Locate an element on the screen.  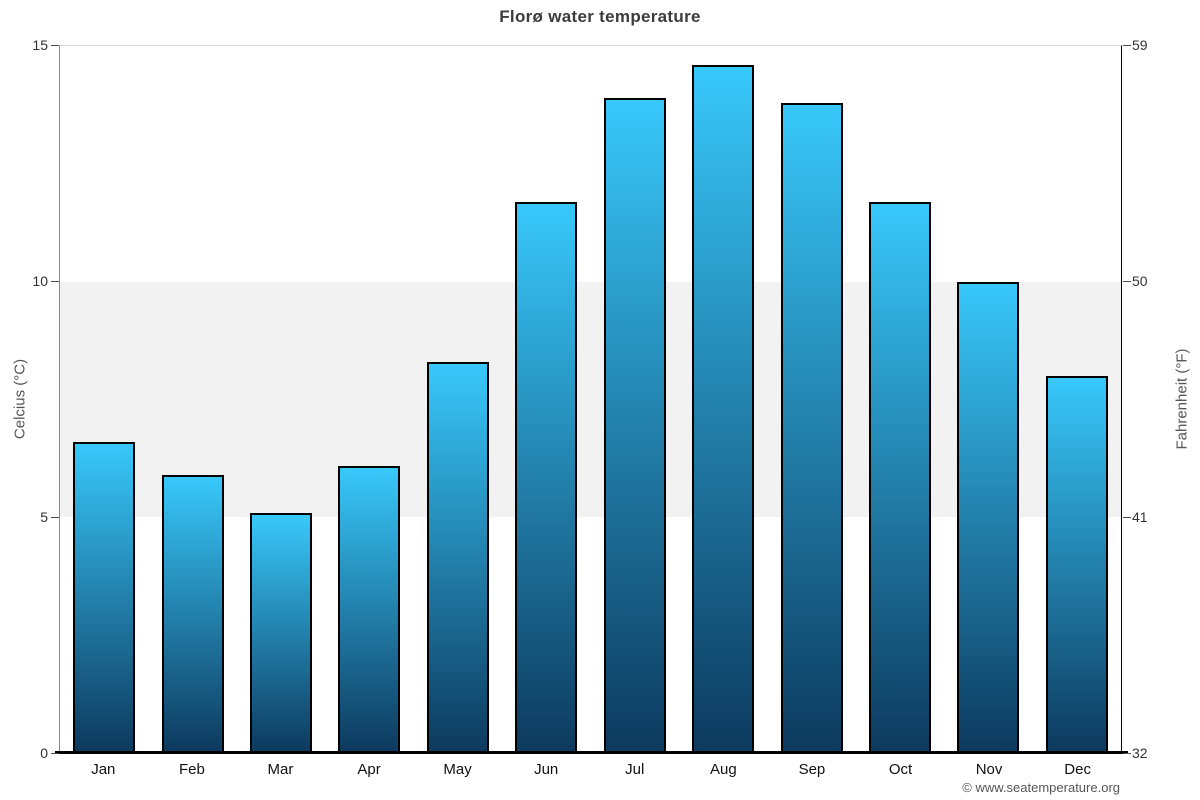
bar-oct is located at coordinates (900, 477).